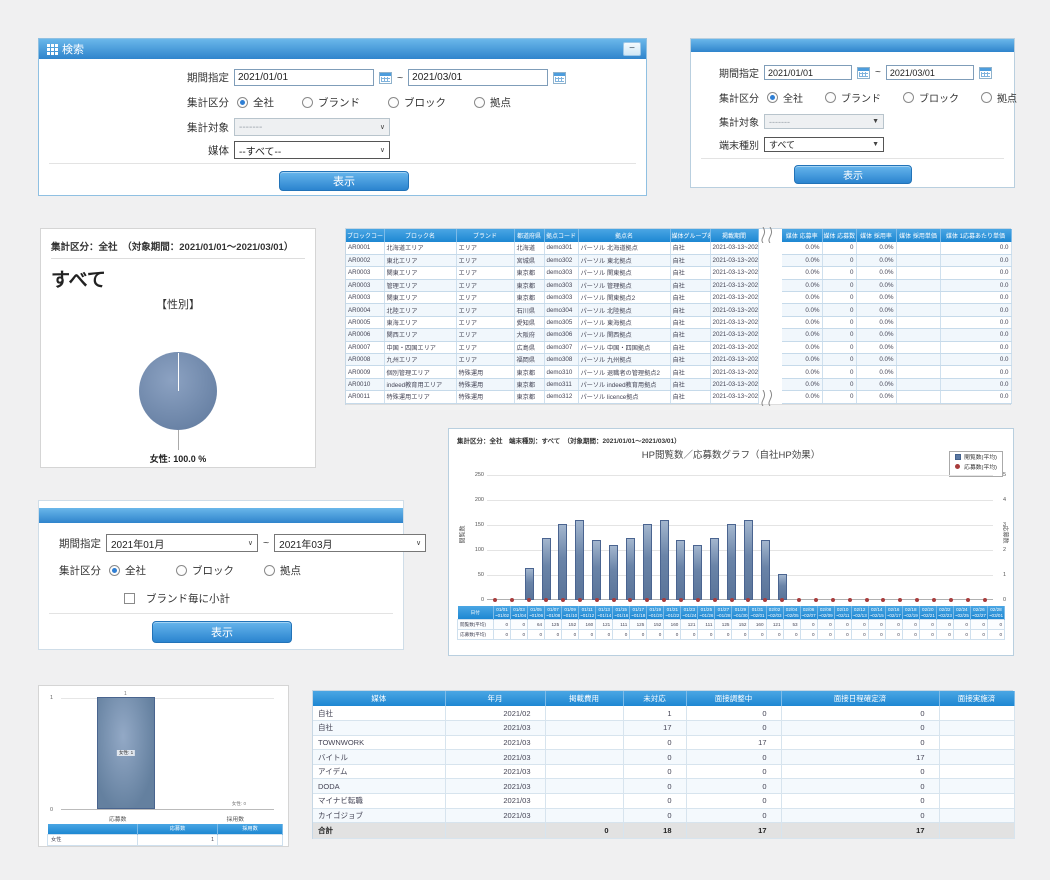 This screenshot has height=880, width=1050. What do you see at coordinates (739, 99) in the screenshot?
I see `category-label: 集計区分` at bounding box center [739, 99].